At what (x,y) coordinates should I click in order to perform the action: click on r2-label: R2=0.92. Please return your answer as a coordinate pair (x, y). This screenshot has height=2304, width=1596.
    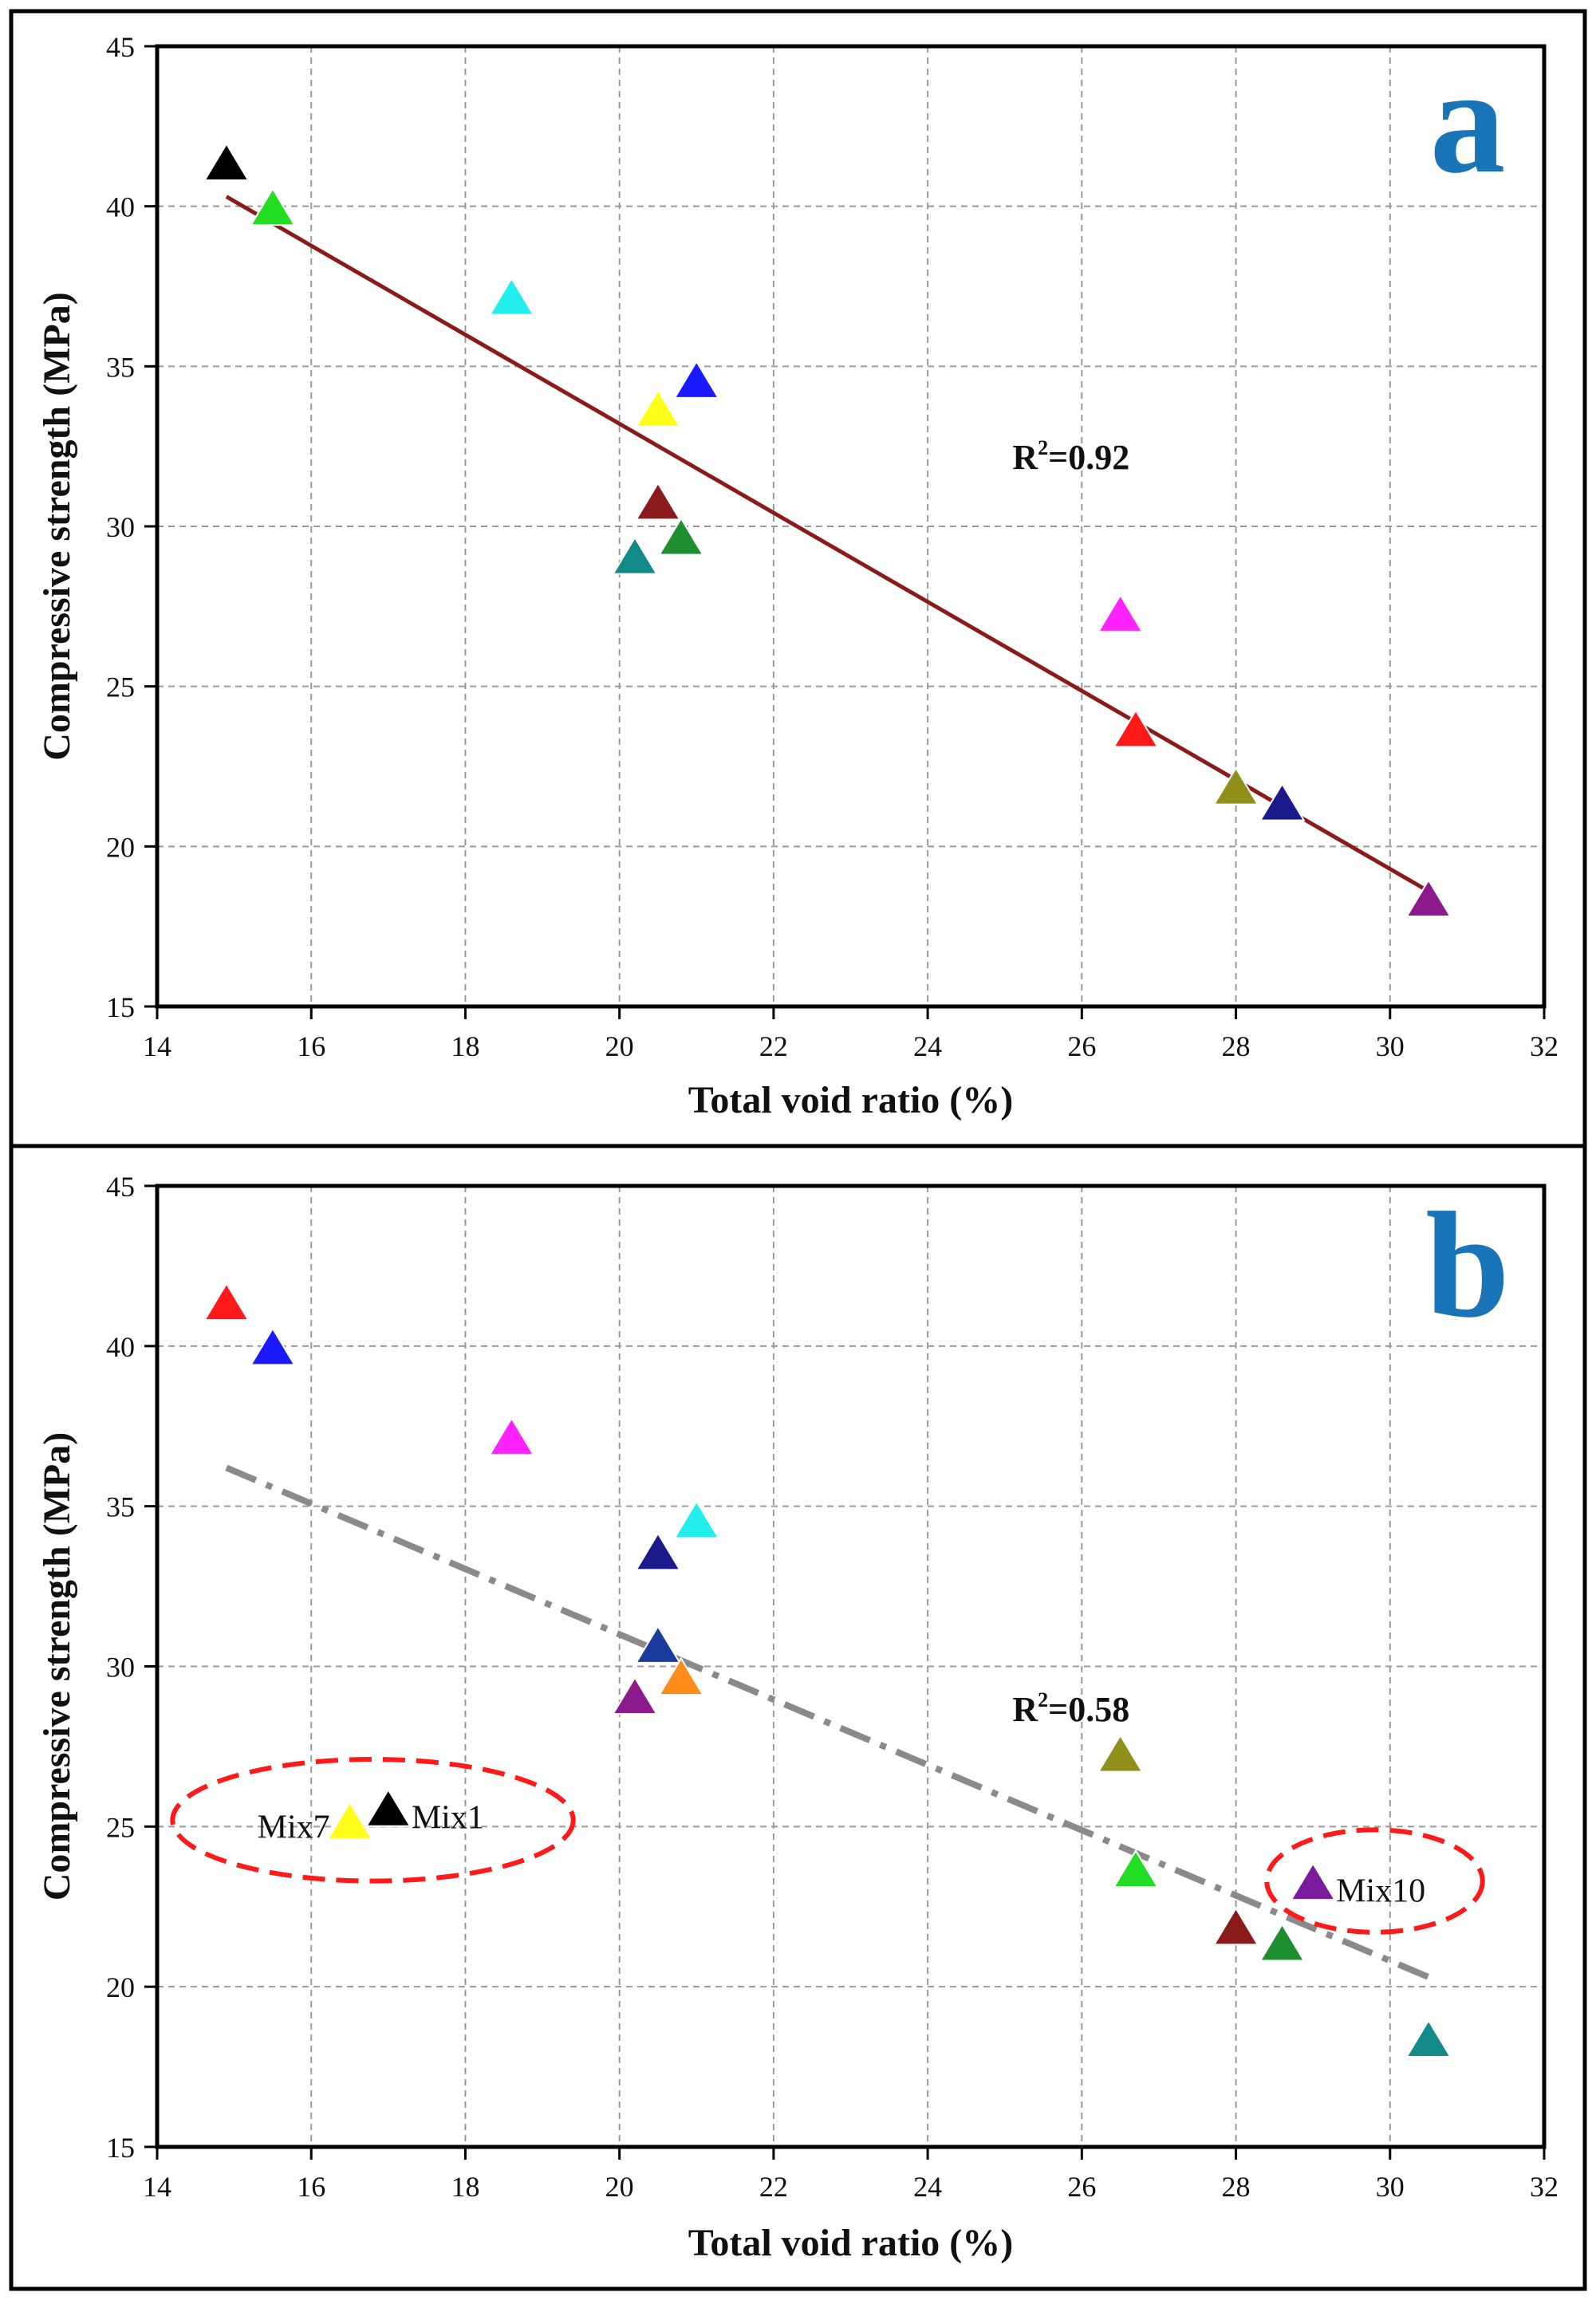
    Looking at the image, I should click on (1070, 456).